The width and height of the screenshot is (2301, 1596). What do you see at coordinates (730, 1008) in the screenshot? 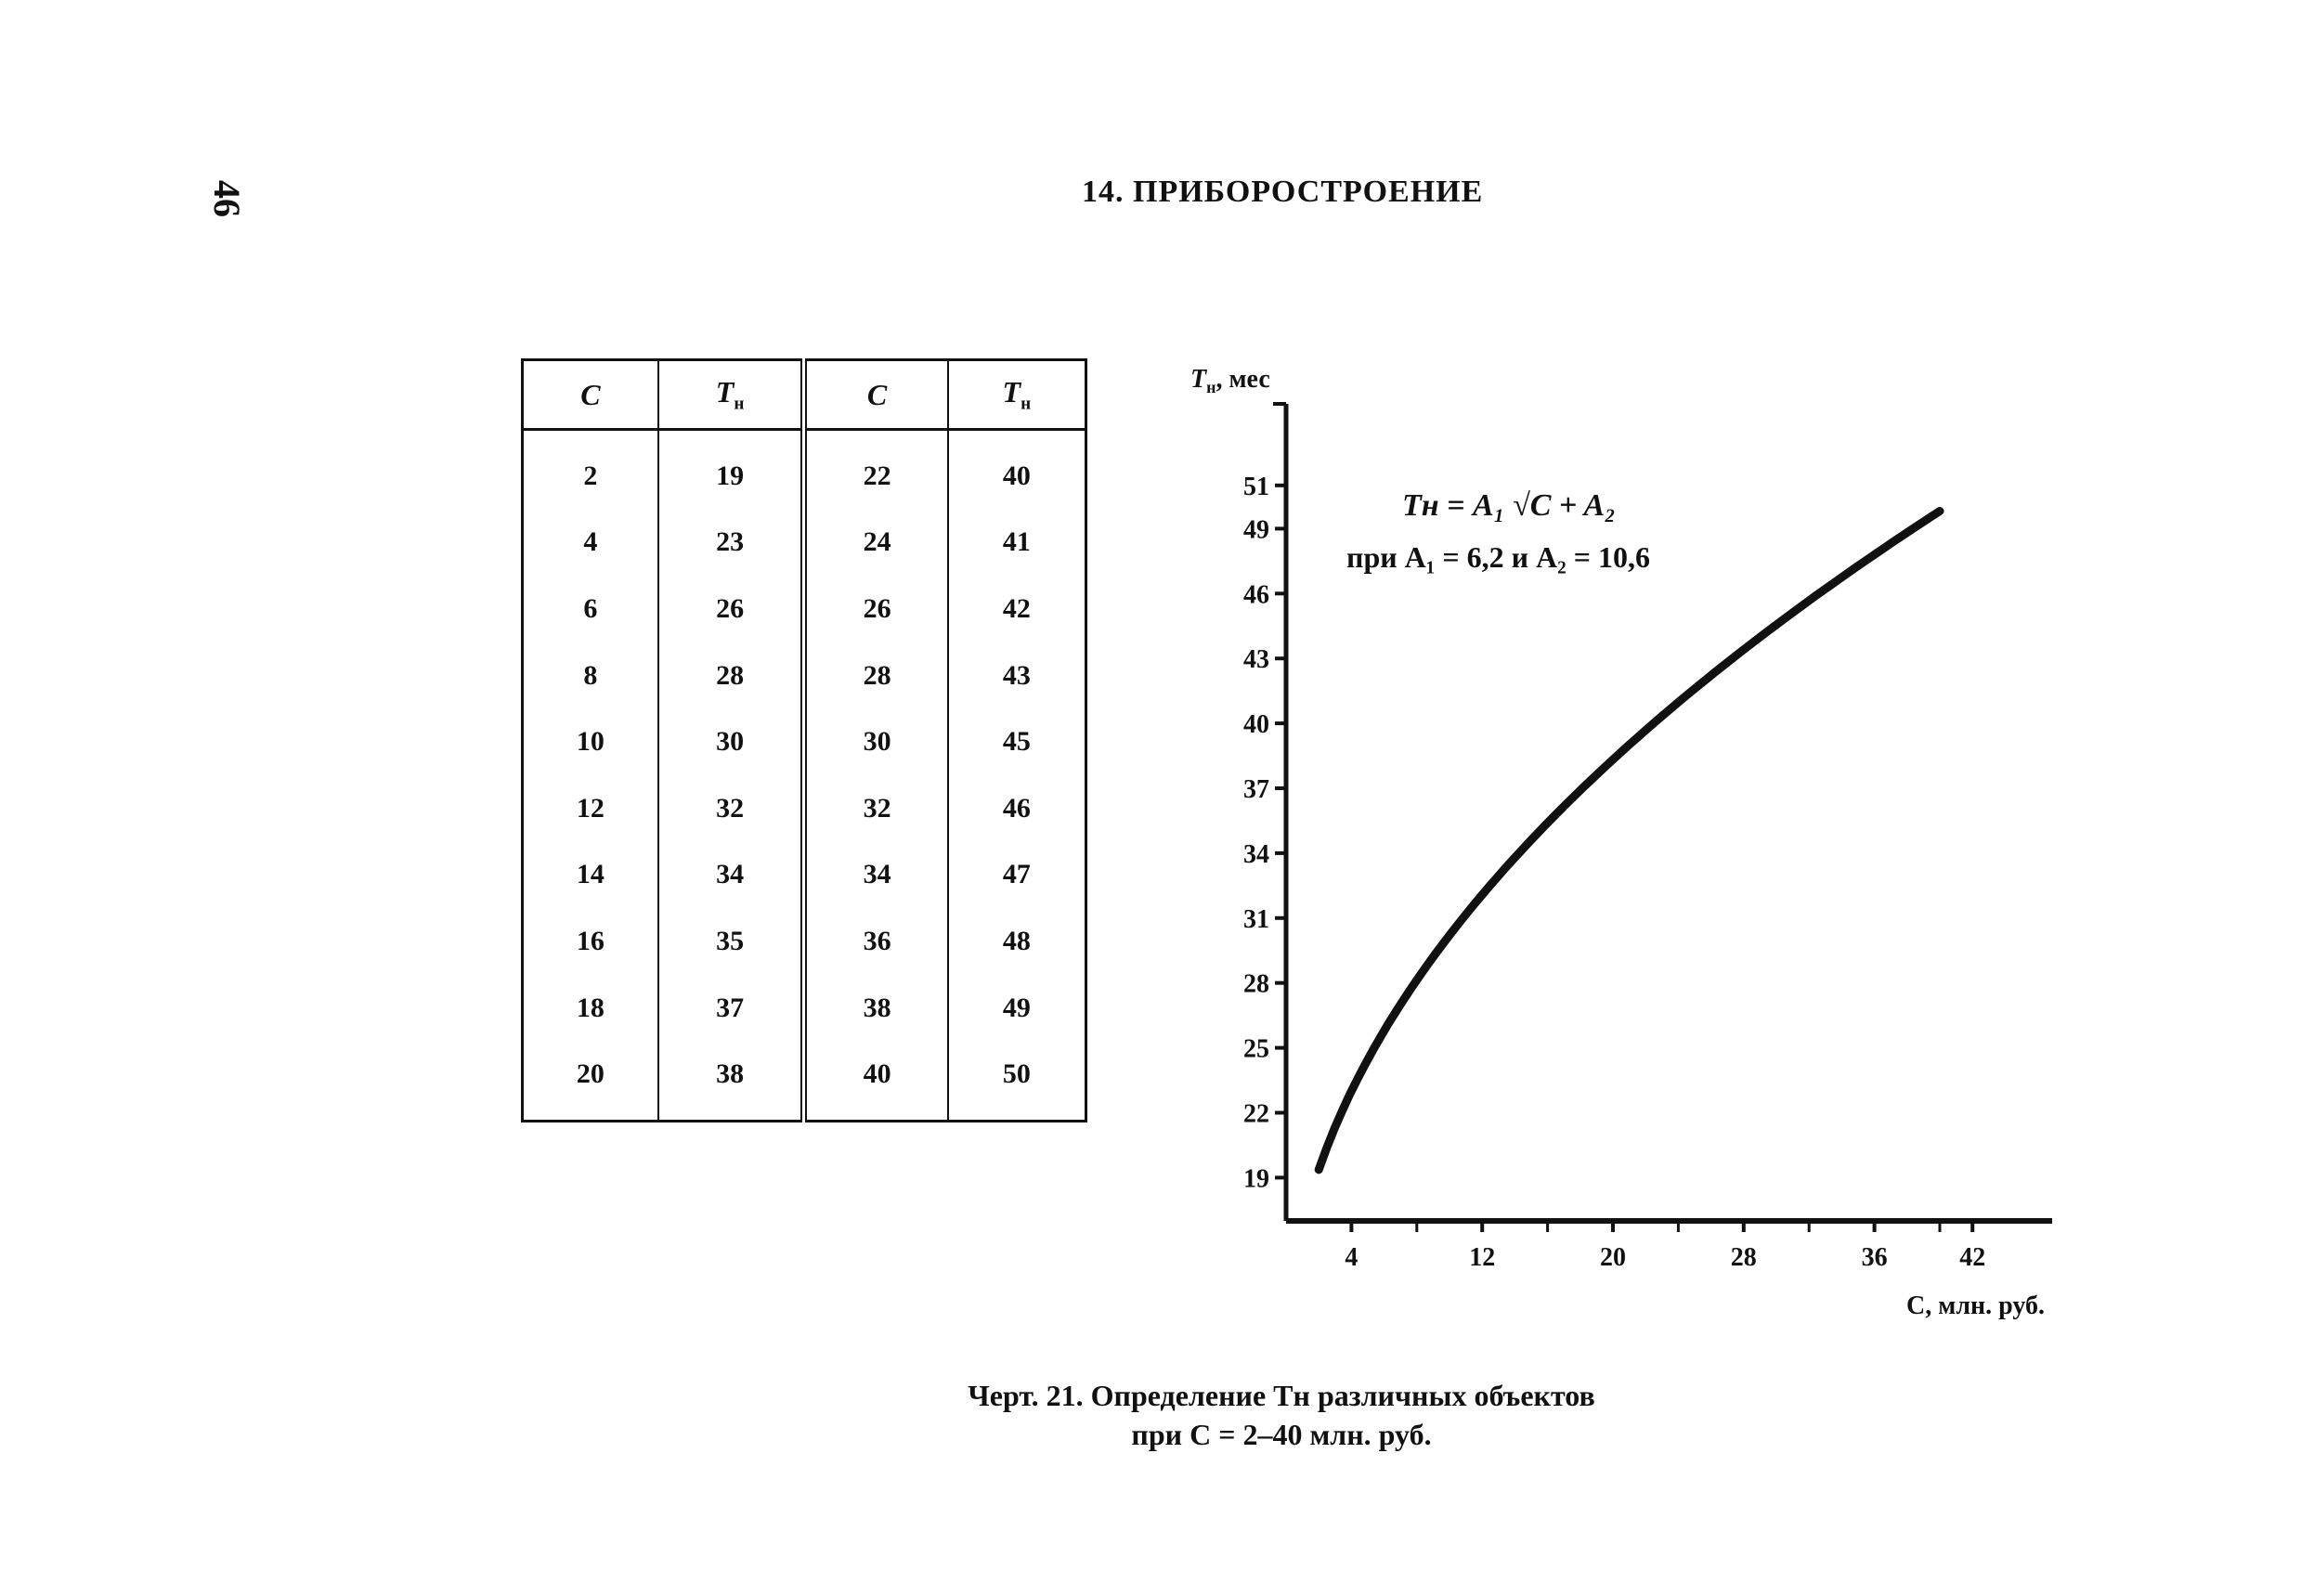
I see `table-cell: 37` at bounding box center [730, 1008].